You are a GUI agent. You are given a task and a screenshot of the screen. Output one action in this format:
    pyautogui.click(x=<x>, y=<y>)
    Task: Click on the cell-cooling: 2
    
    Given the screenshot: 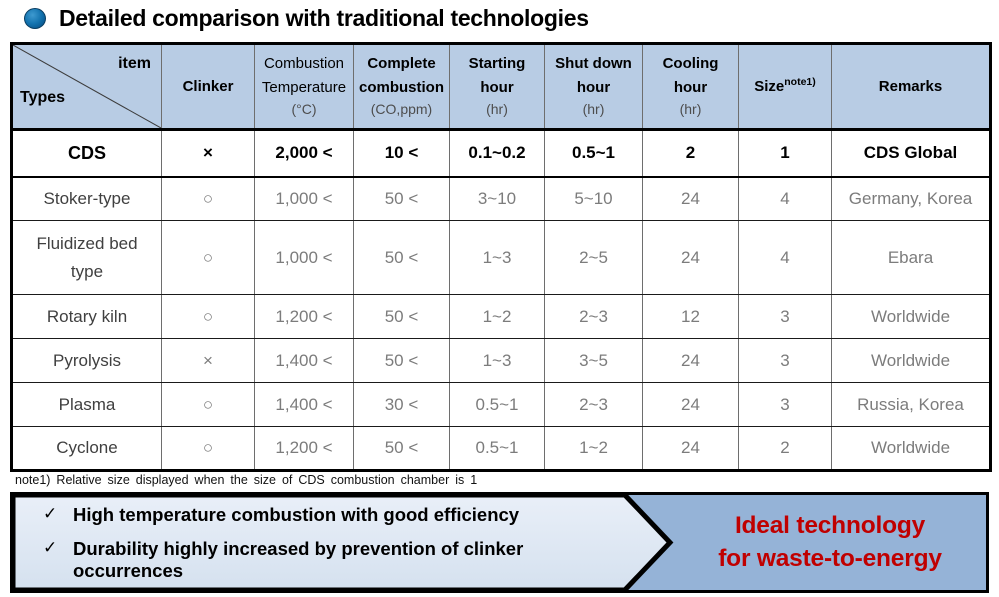 What is the action you would take?
    pyautogui.click(x=690, y=153)
    